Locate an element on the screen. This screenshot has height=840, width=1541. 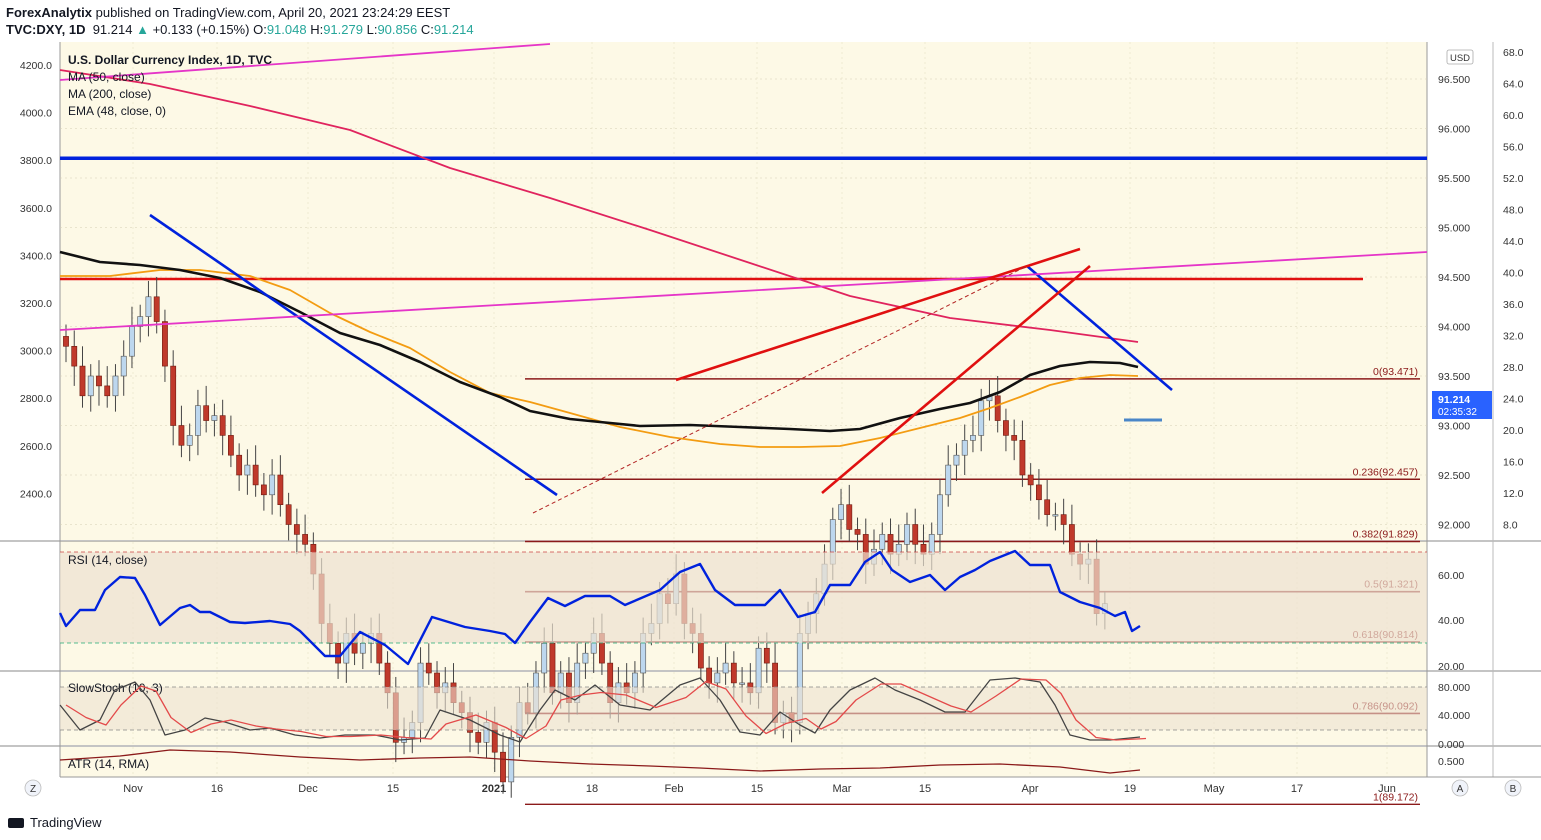
left-axis-tick-label: 3400.0 is located at coordinates (36, 256).